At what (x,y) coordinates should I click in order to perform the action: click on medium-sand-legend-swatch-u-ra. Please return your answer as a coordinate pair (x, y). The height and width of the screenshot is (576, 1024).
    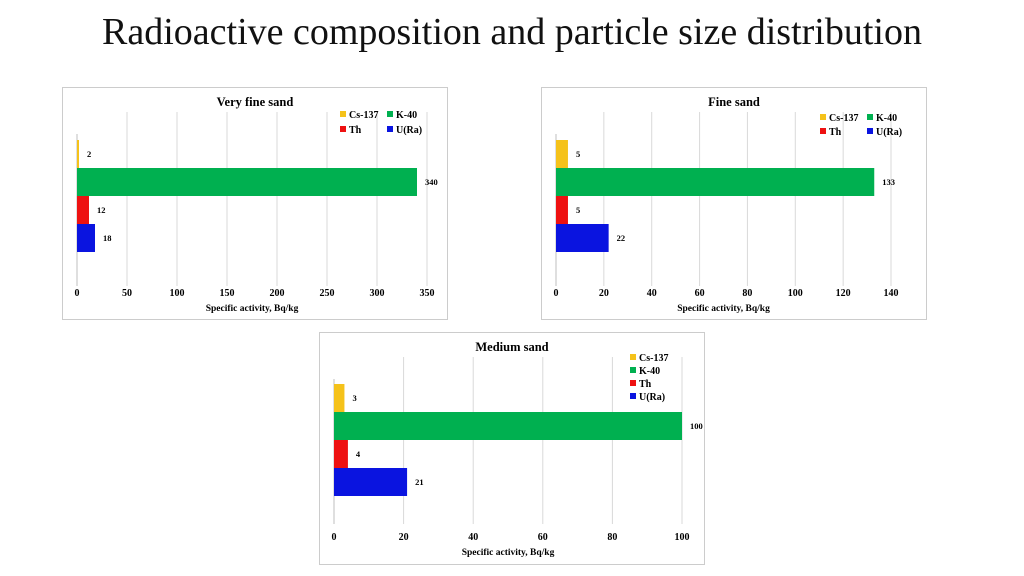
    Looking at the image, I should click on (633, 396).